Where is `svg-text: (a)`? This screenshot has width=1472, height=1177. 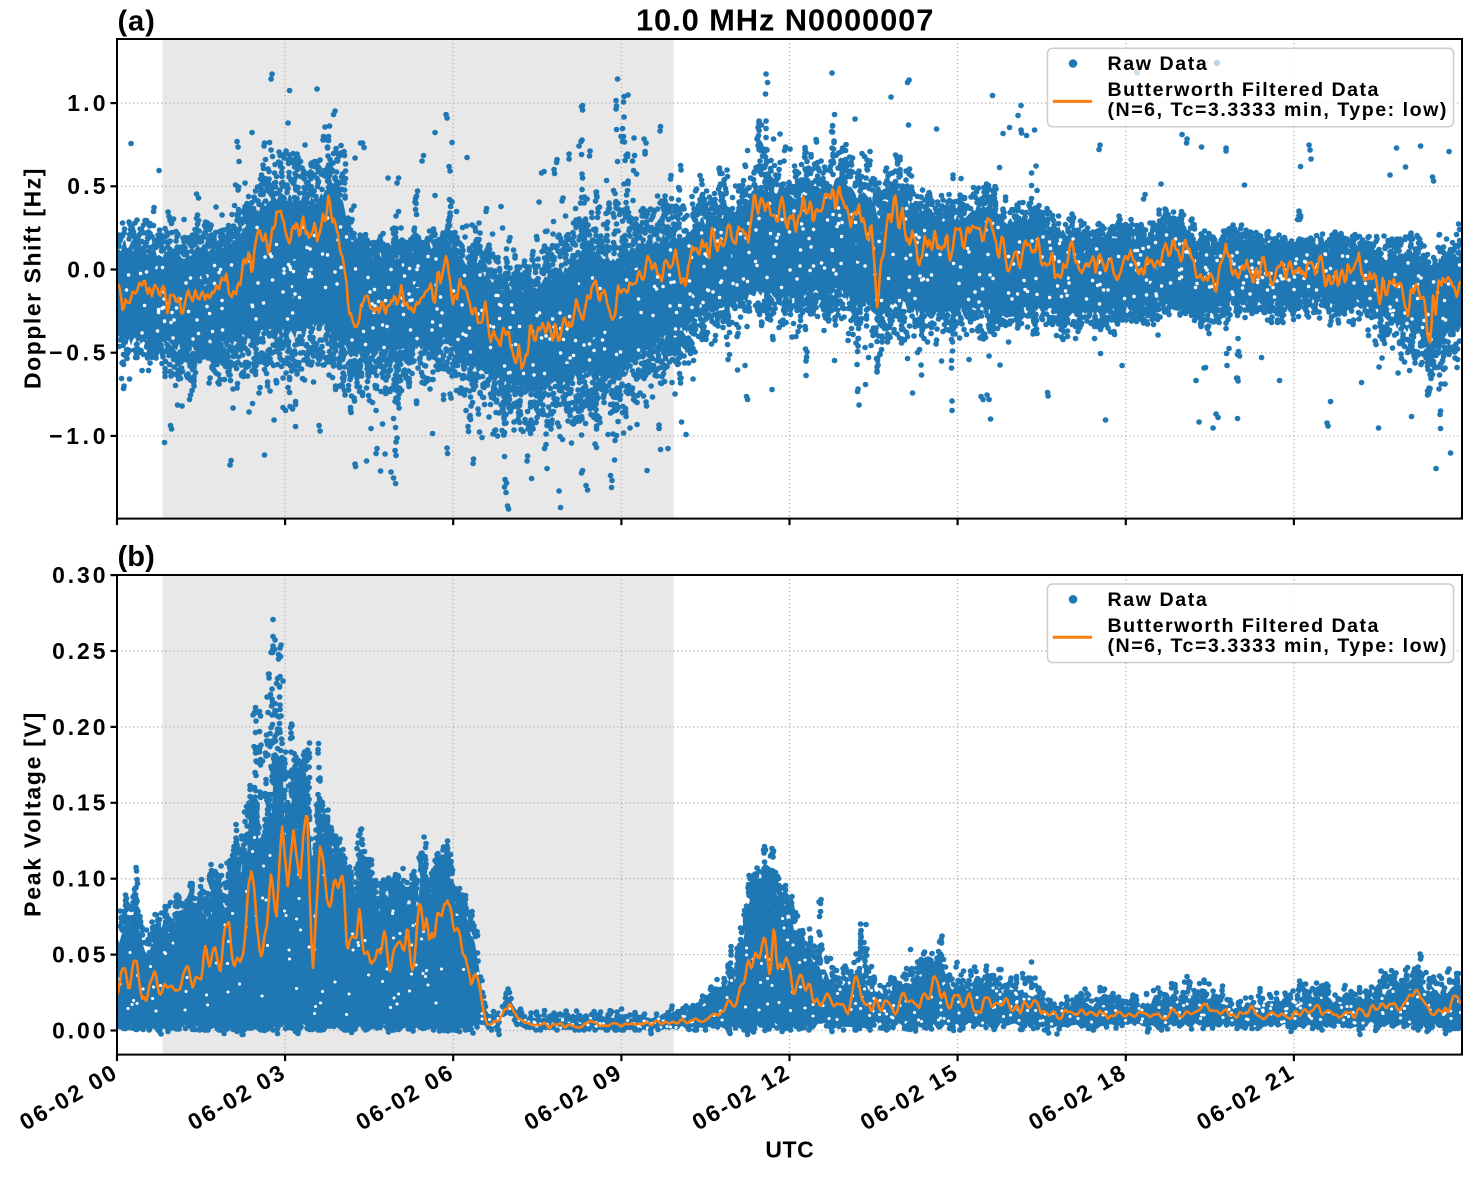
svg-text: (a) is located at coordinates (137, 21).